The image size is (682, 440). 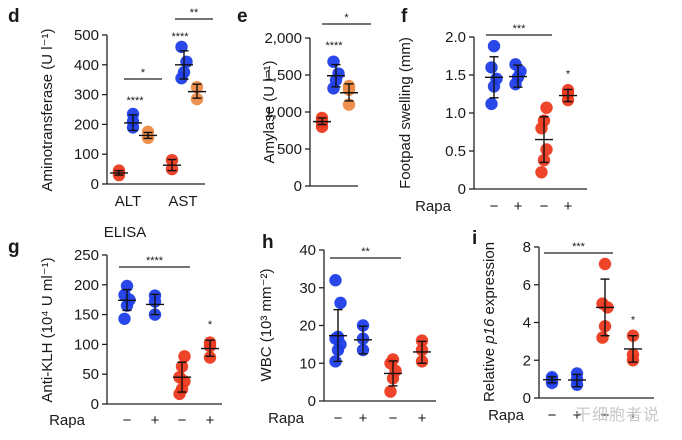 I want to click on panel-letter: e, so click(x=242, y=16).